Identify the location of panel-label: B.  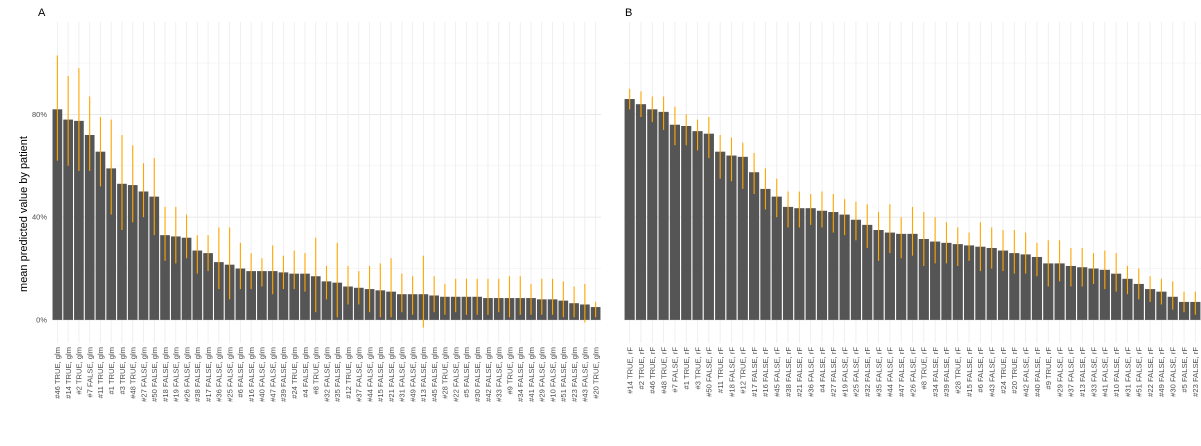
(628, 13).